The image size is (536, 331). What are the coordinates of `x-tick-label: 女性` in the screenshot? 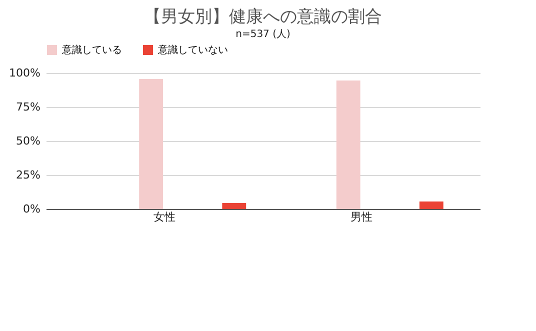 It's located at (164, 217).